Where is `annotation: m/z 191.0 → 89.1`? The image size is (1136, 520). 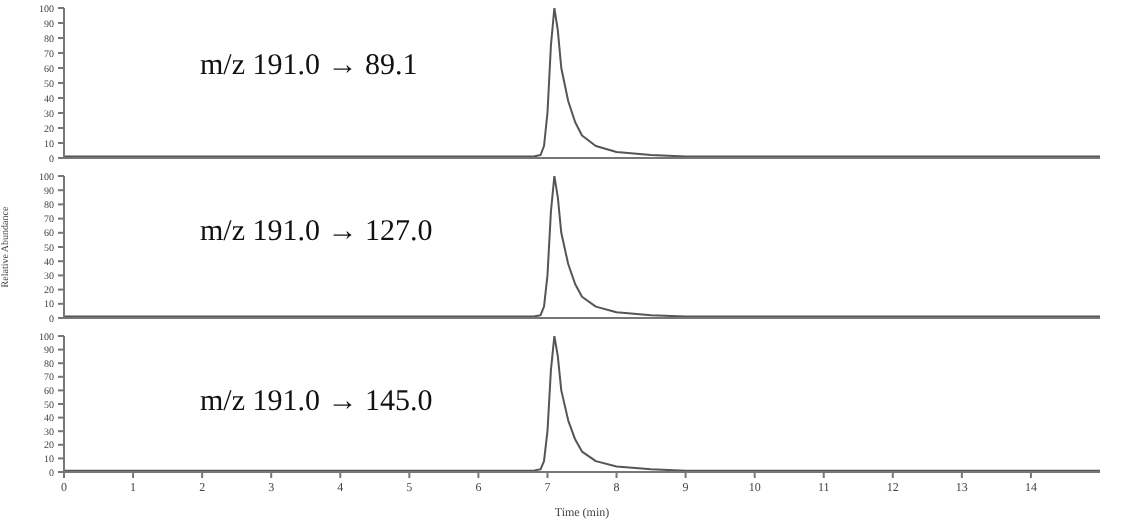 annotation: m/z 191.0 → 89.1 is located at coordinates (309, 67).